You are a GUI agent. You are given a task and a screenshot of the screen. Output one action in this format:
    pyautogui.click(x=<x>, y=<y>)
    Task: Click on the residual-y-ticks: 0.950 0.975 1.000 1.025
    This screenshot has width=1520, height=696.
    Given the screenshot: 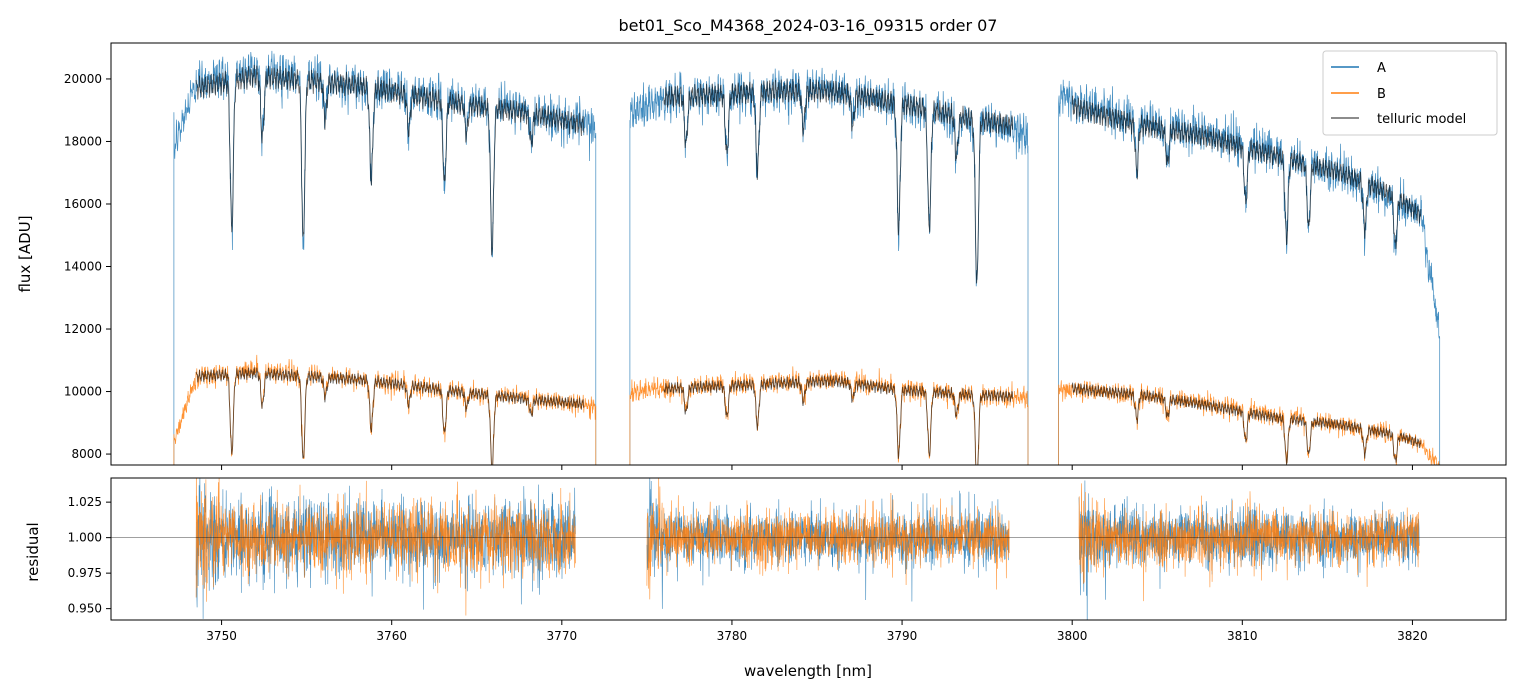 What is the action you would take?
    pyautogui.click(x=89, y=555)
    